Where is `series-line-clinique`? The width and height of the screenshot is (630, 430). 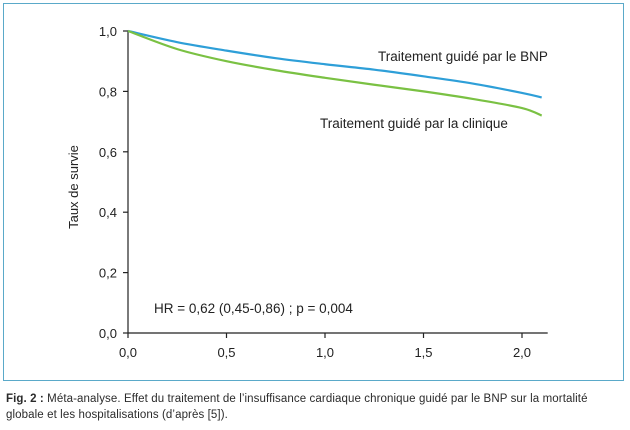 series-line-clinique is located at coordinates (335, 73).